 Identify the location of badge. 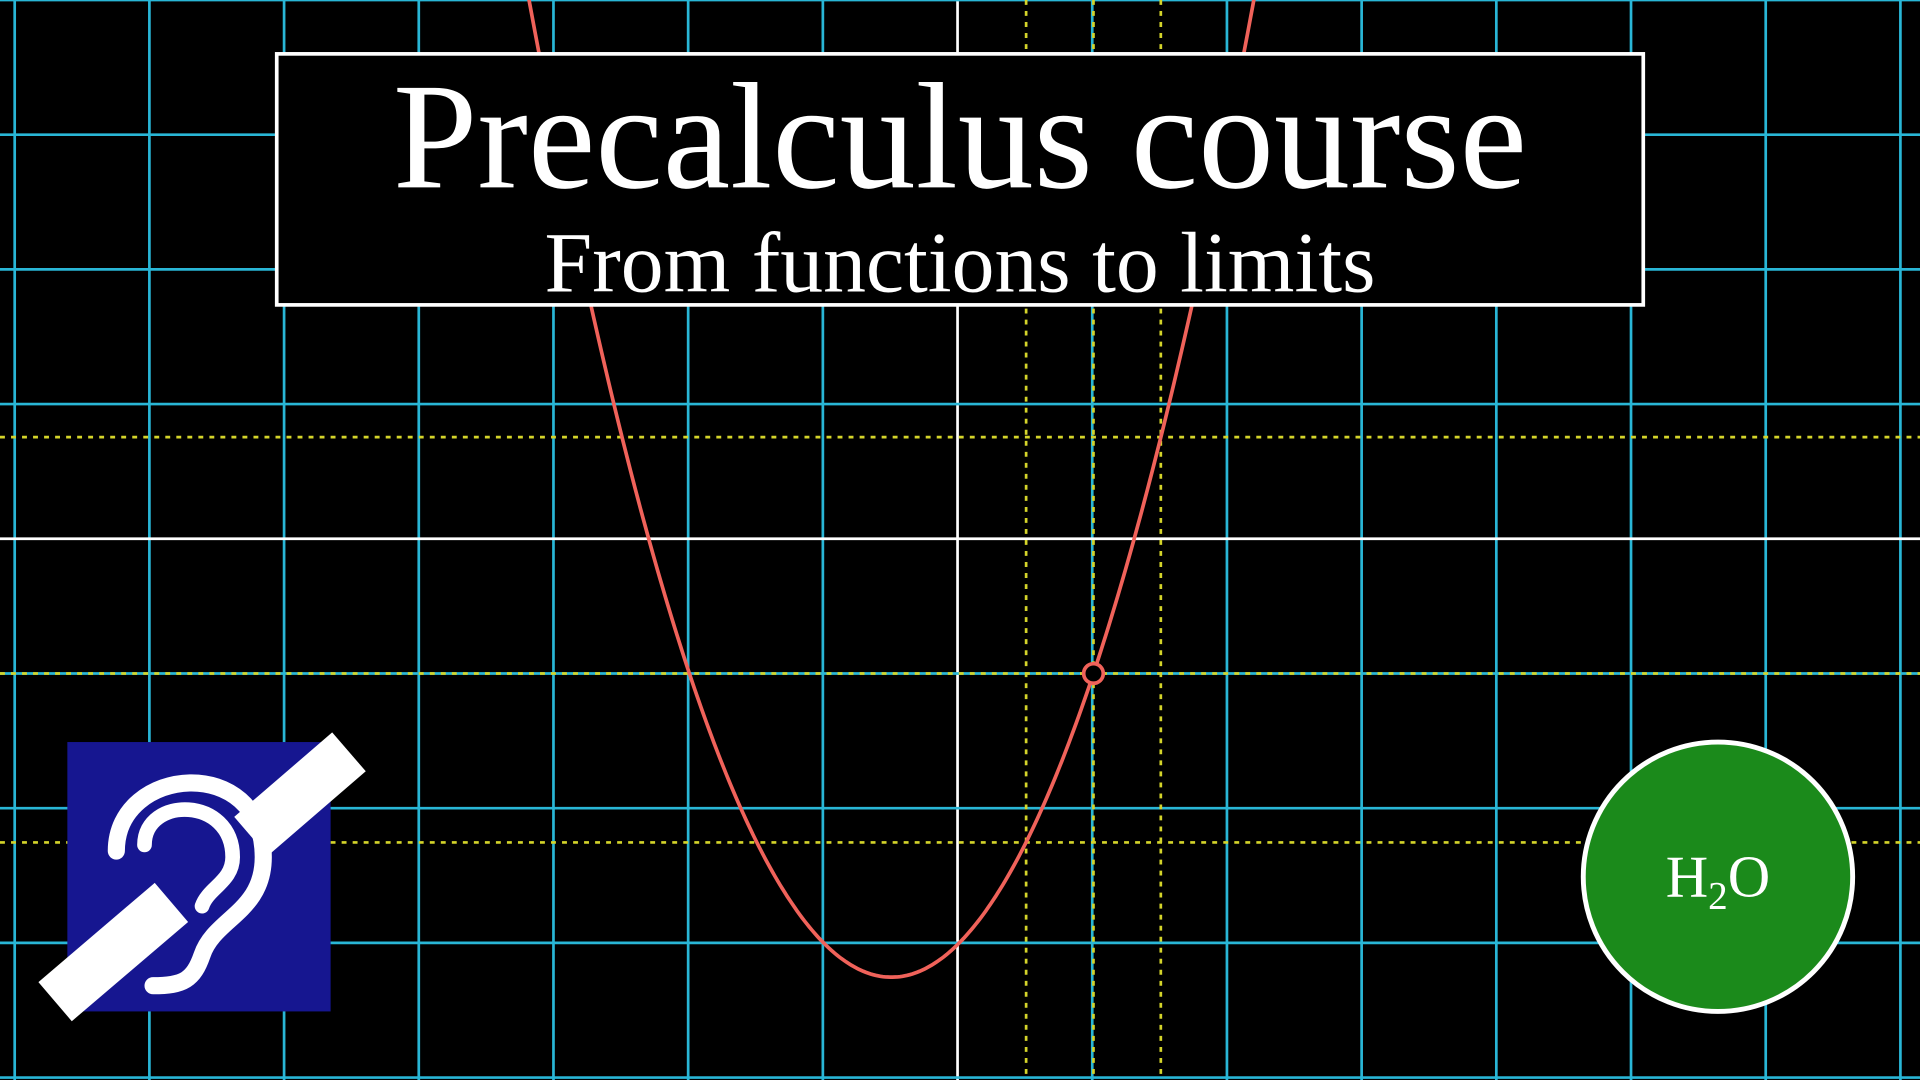
(1718, 876).